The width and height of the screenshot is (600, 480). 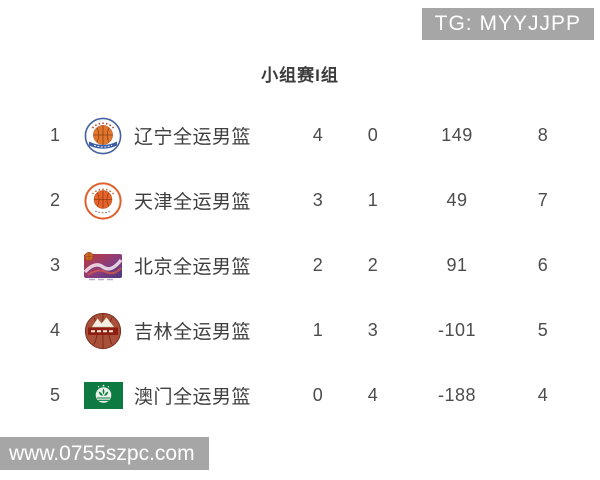 What do you see at coordinates (457, 330) in the screenshot?
I see `point-diff-cell: -101` at bounding box center [457, 330].